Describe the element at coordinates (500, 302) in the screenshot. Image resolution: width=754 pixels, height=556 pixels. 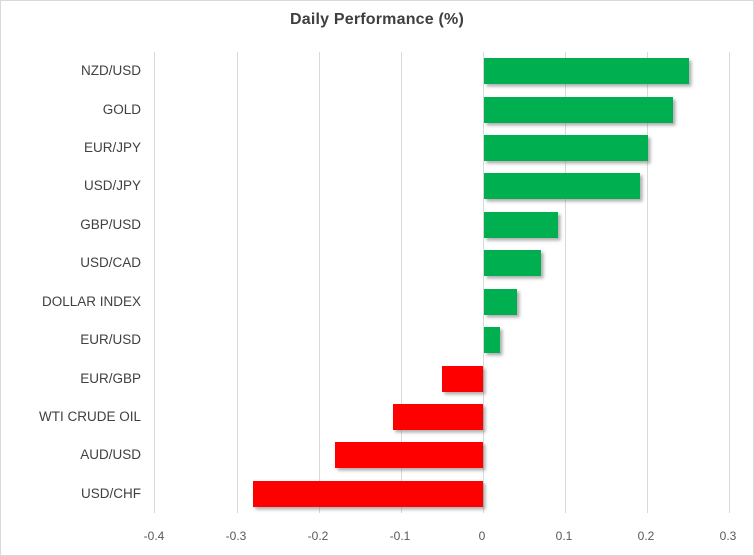
I see `bar-dollar-index` at that location.